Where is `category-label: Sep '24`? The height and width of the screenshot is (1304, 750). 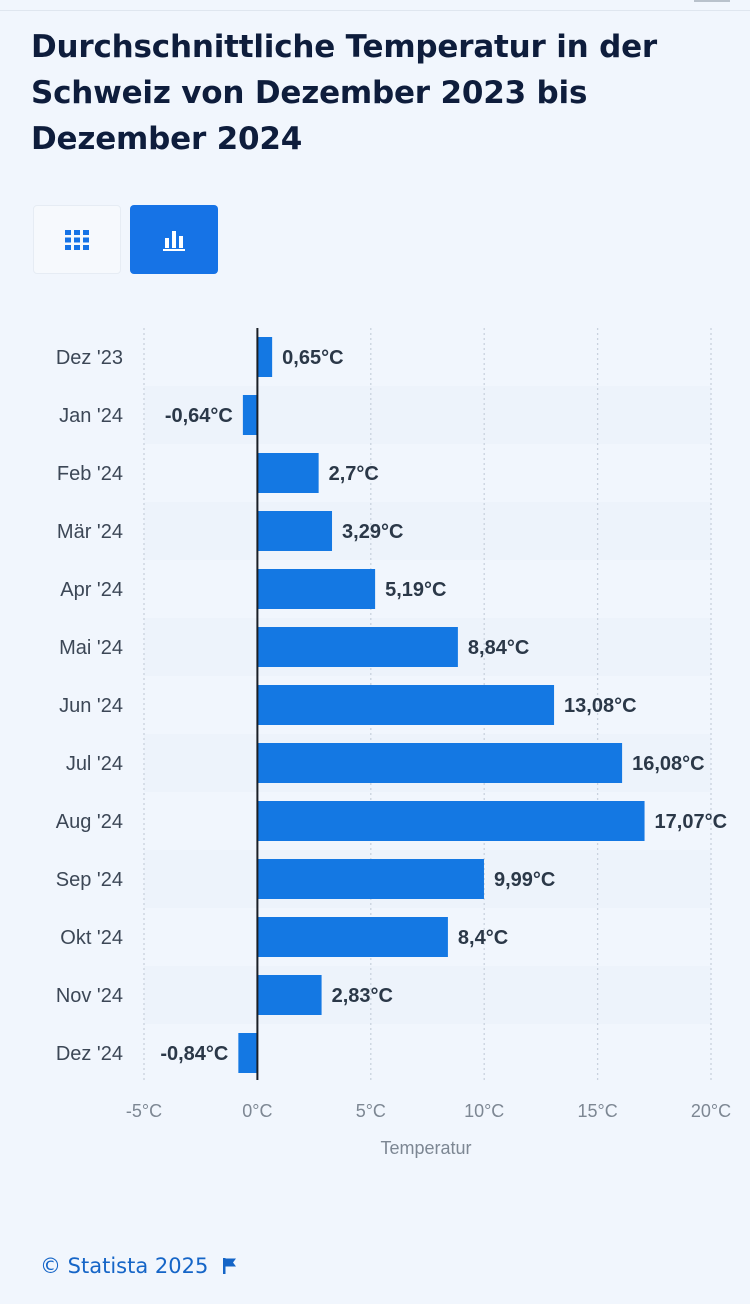 category-label: Sep '24 is located at coordinates (89, 880).